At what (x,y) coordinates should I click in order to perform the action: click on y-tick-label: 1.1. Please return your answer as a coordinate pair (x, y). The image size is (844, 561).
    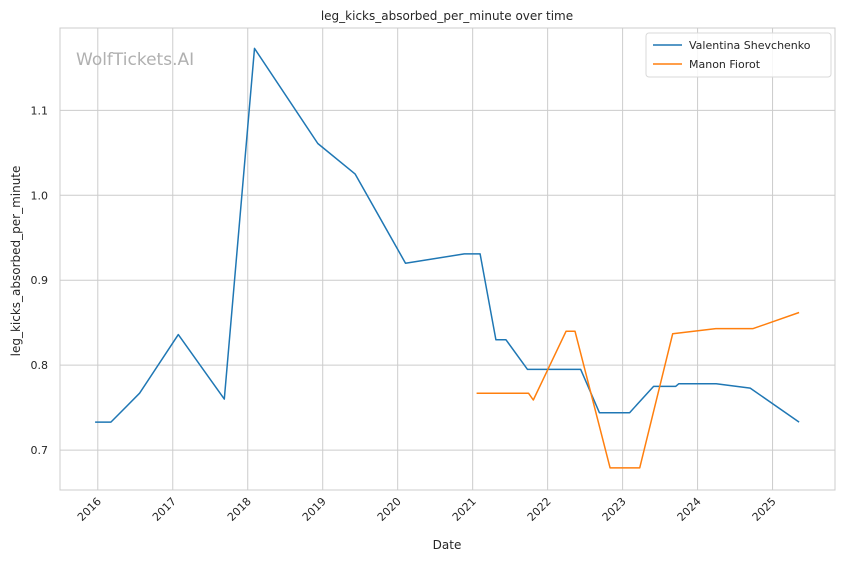
    Looking at the image, I should click on (40, 110).